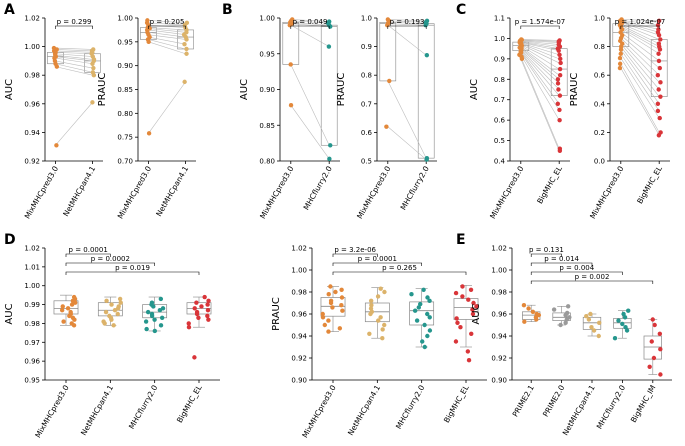 This screenshot has height=446, width=685. I want to click on y-tick-label: 0.2, so click(599, 133).